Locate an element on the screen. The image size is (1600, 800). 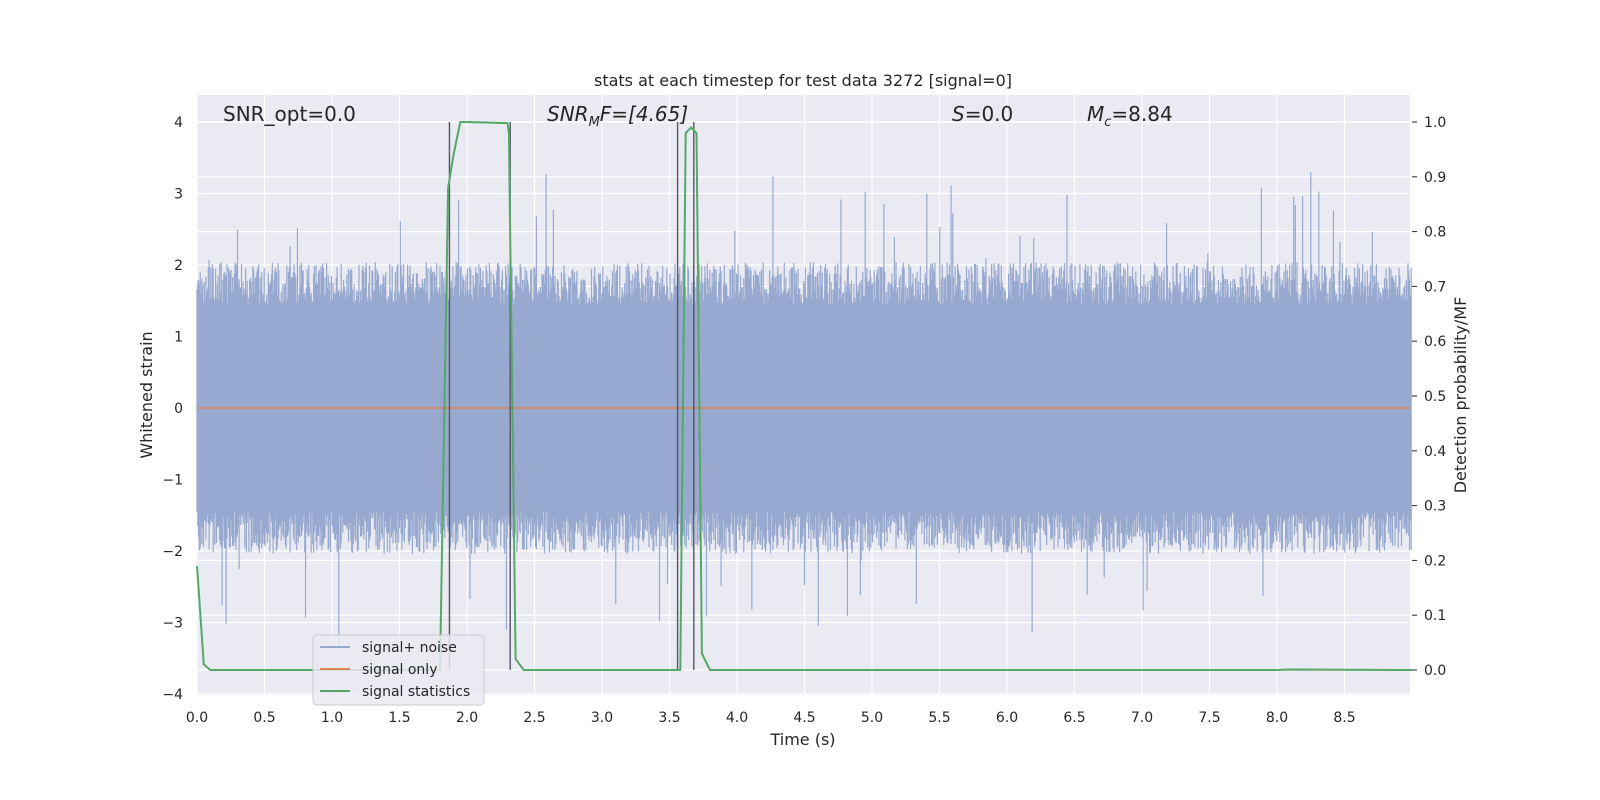
y-tick-label: −3 is located at coordinates (172, 624).